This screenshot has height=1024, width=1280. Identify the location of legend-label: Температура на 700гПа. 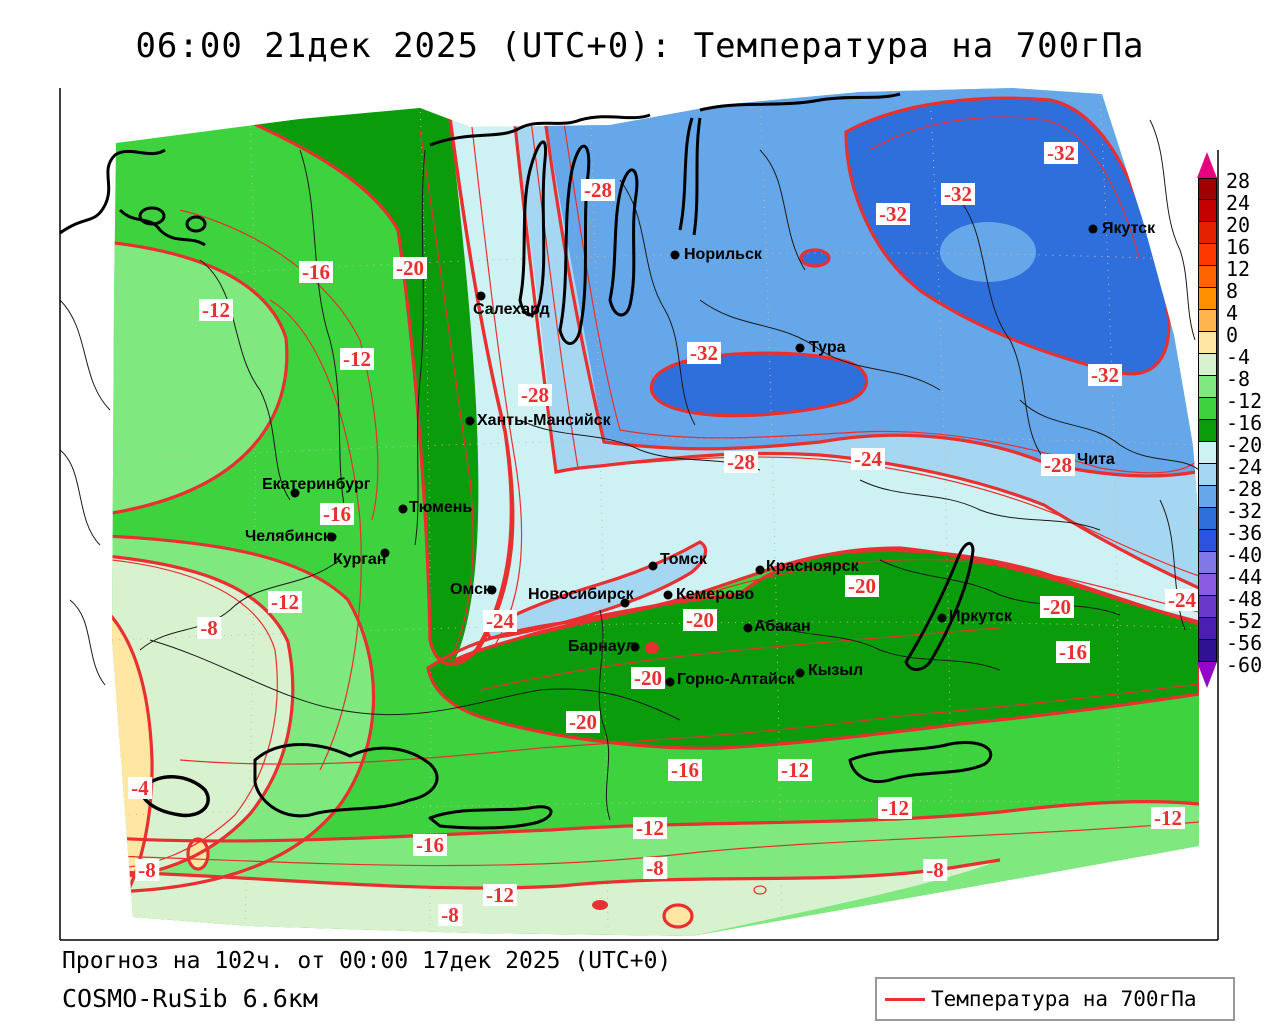
(1064, 999).